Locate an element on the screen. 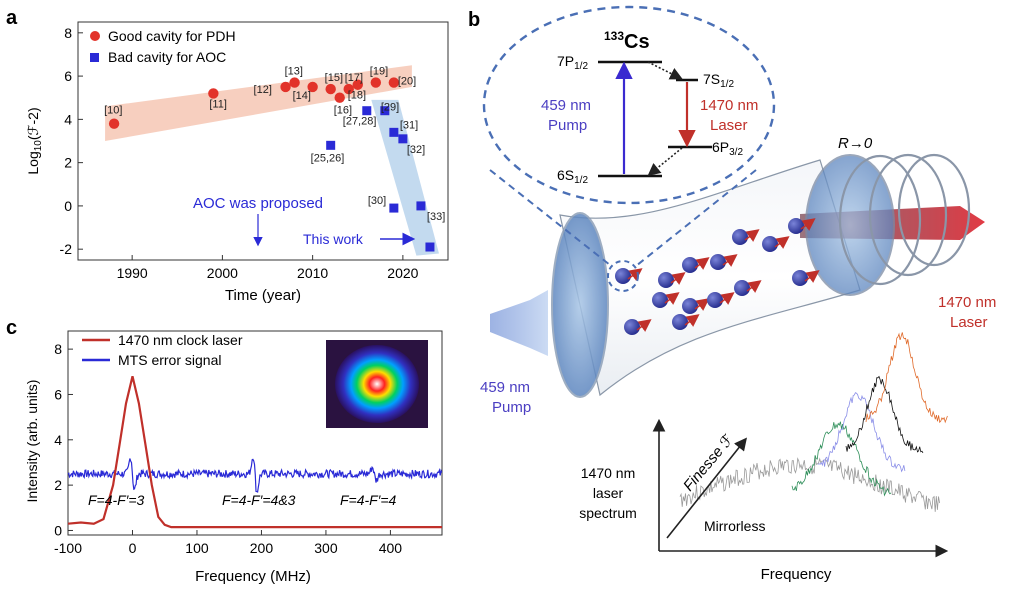 The width and height of the screenshot is (1024, 593). reference-label: [29] is located at coordinates (390, 108).